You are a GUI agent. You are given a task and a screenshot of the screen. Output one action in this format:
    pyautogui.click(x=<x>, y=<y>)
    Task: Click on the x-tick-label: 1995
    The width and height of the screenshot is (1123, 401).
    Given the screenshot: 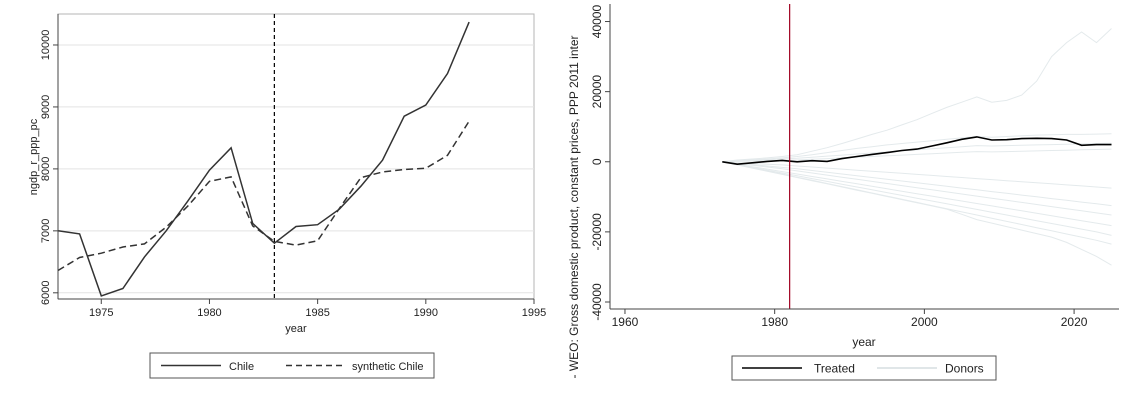 What is the action you would take?
    pyautogui.click(x=534, y=313)
    